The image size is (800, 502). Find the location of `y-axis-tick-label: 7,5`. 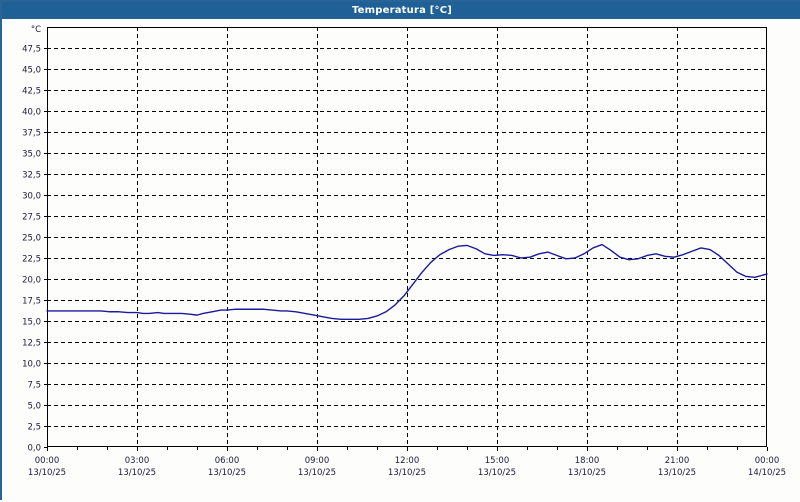

y-axis-tick-label: 7,5 is located at coordinates (34, 386).